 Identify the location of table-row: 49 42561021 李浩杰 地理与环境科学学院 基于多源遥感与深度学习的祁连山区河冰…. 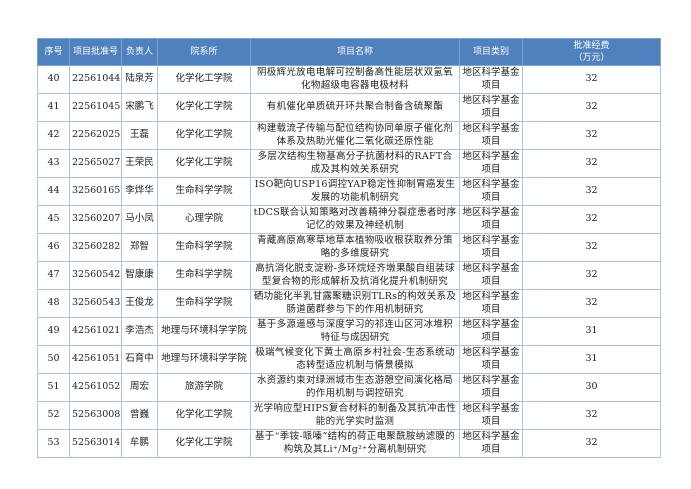
(349, 331).